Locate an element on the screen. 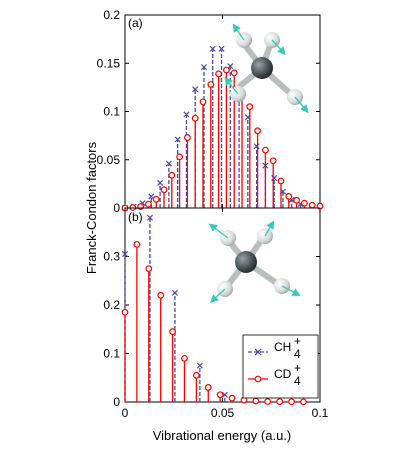 The height and width of the screenshot is (474, 415). legend-sup-cd4: + is located at coordinates (297, 368).